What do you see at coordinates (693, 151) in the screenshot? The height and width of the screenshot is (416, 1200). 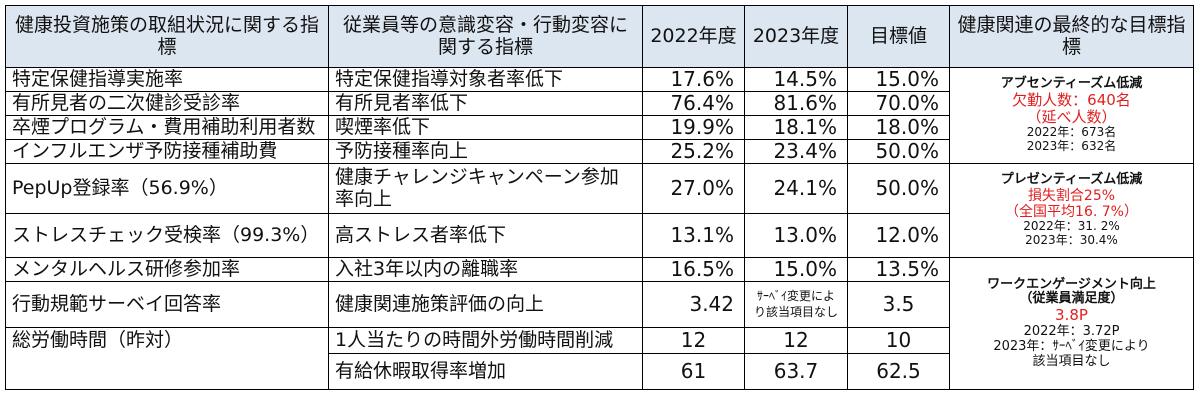 I see `value-2022: 25.2%` at bounding box center [693, 151].